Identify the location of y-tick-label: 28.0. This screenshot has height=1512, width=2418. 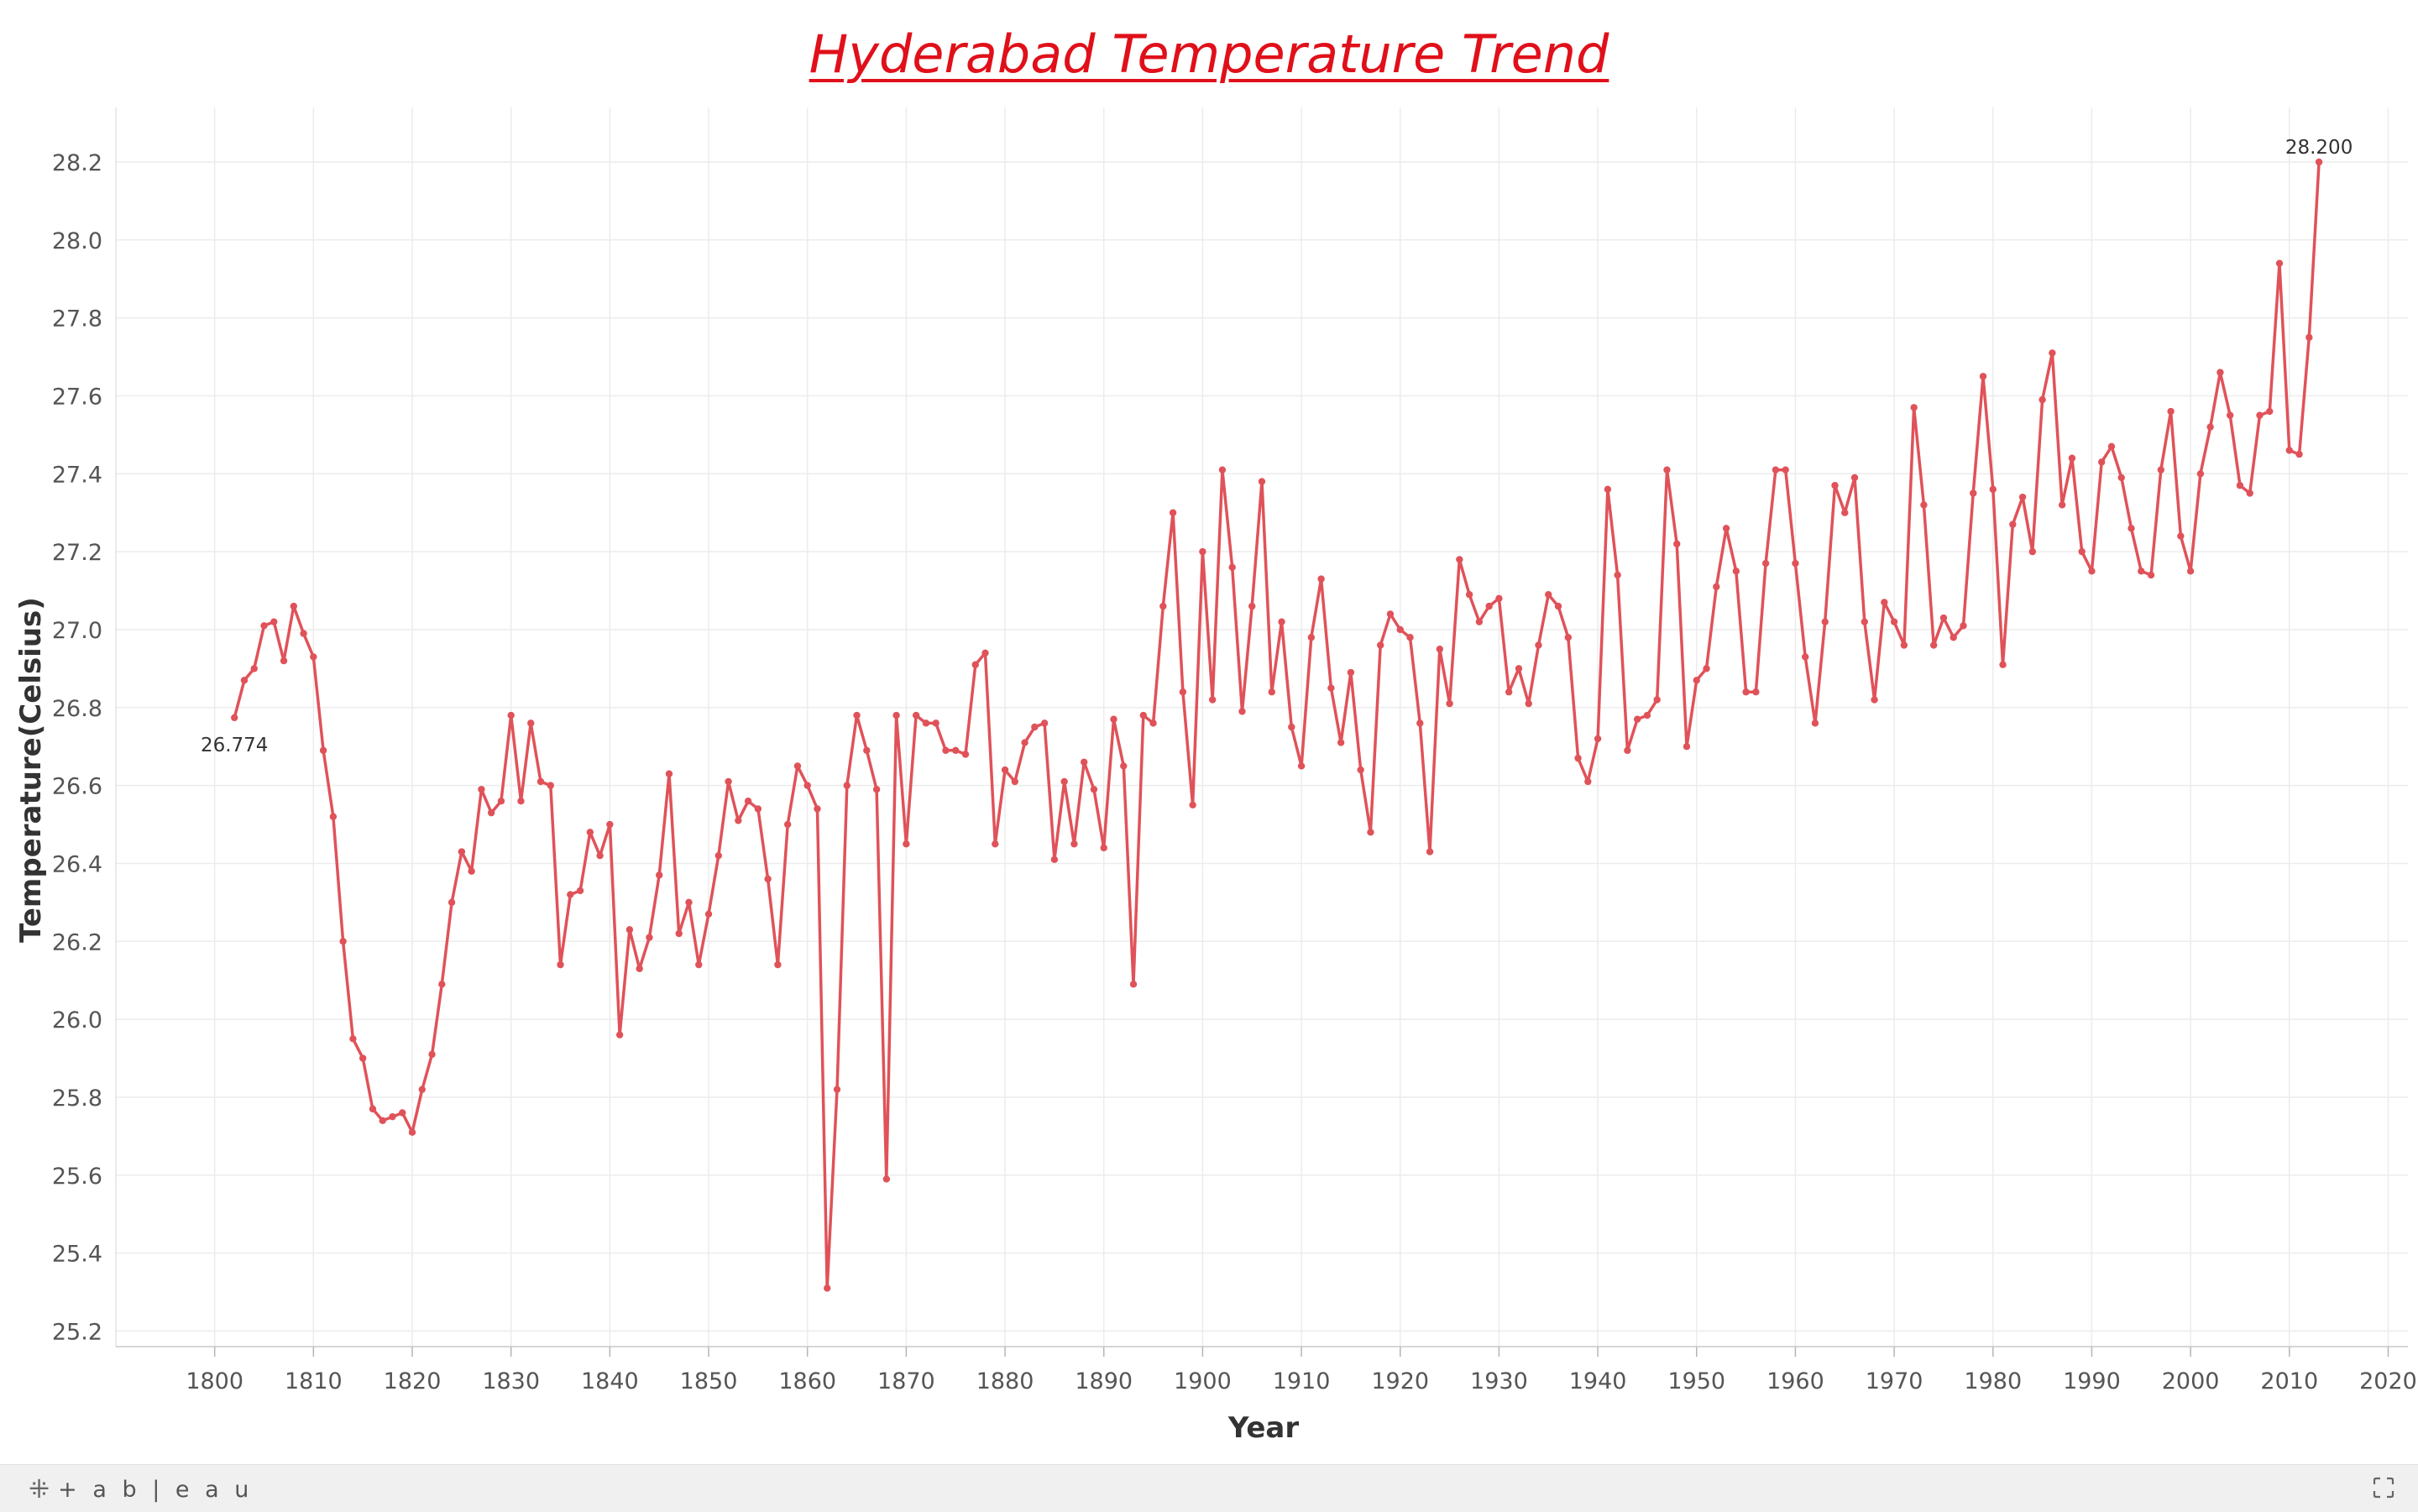
(77, 241).